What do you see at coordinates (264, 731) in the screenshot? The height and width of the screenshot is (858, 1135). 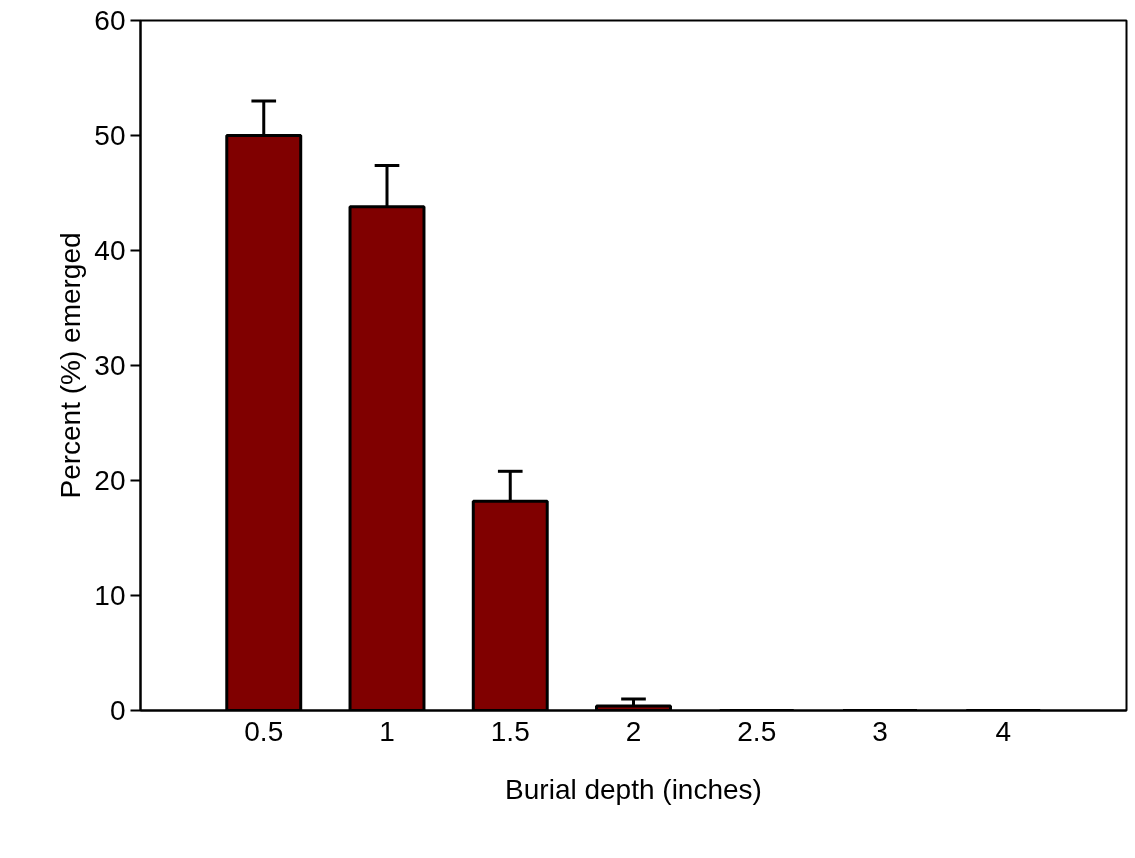 I see `x-tick-label: 0.5` at bounding box center [264, 731].